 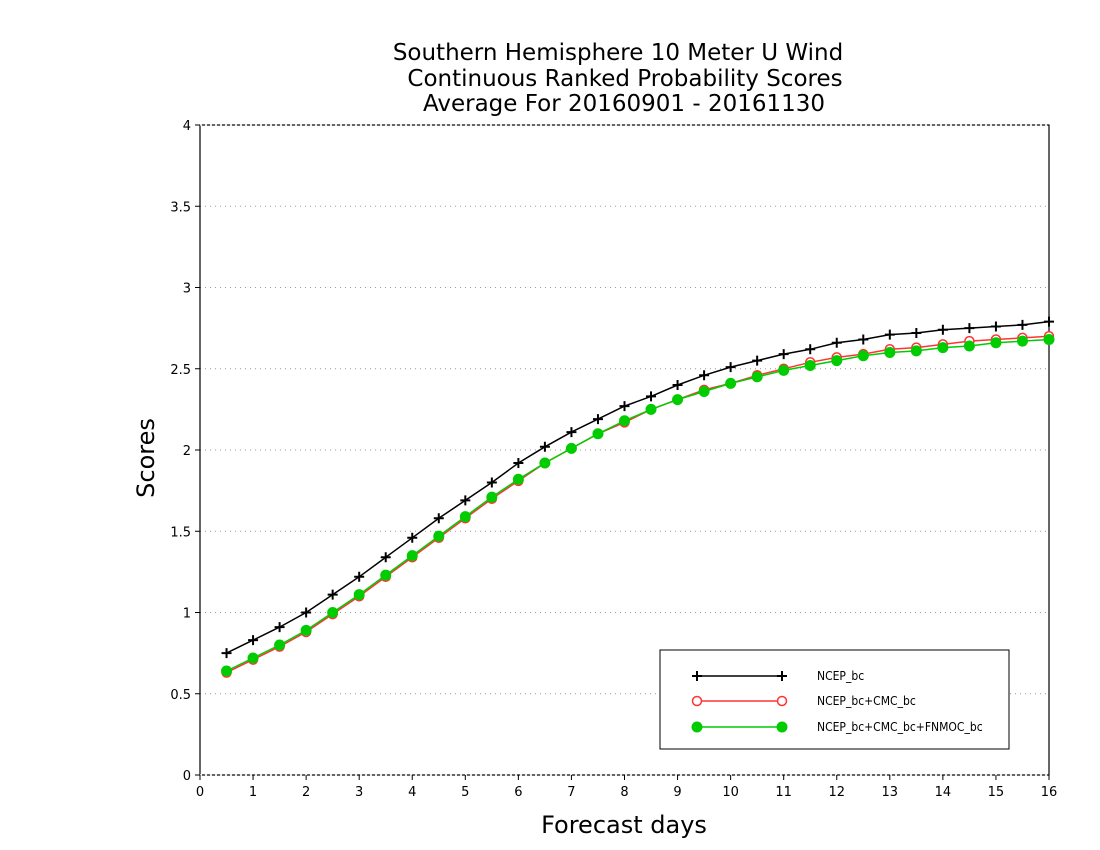 I want to click on y-tick-label: 2, so click(x=187, y=451).